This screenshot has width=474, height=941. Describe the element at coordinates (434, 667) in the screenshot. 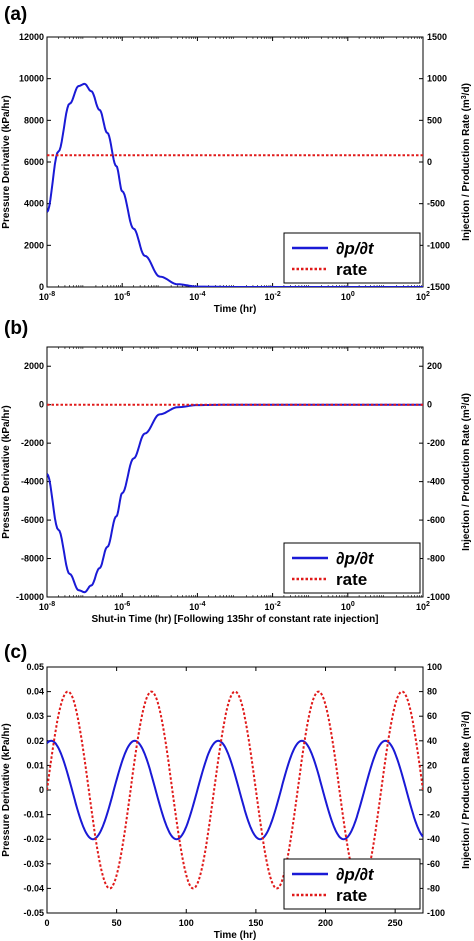

I see `y2-tick-label: 100` at that location.